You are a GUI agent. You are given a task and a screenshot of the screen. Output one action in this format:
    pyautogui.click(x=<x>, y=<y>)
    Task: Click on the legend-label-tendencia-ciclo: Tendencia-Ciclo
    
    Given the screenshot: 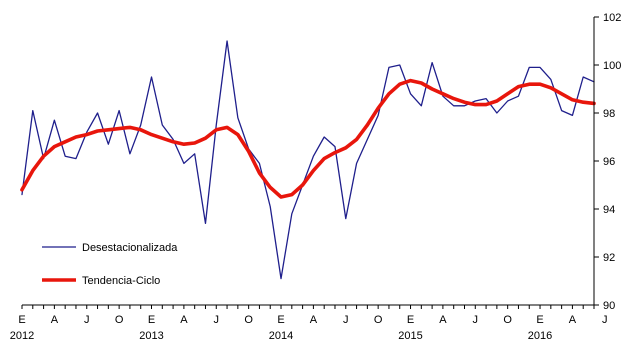 What is the action you would take?
    pyautogui.click(x=121, y=281)
    